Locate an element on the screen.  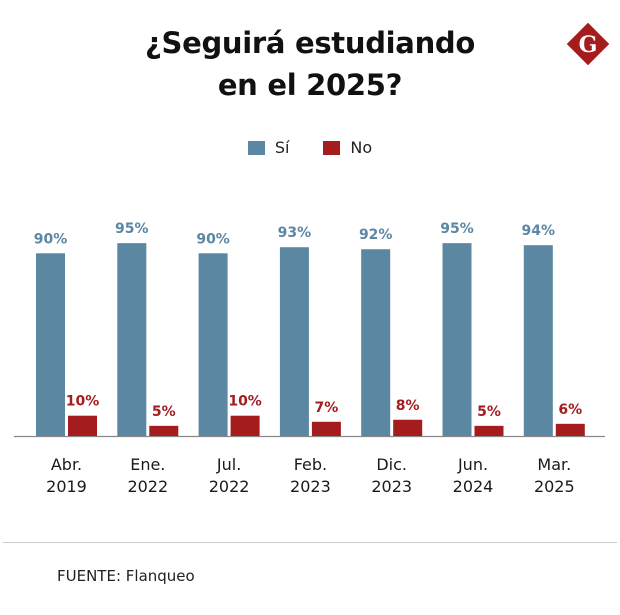
x-tick-label-month: Mar. is located at coordinates (554, 464).